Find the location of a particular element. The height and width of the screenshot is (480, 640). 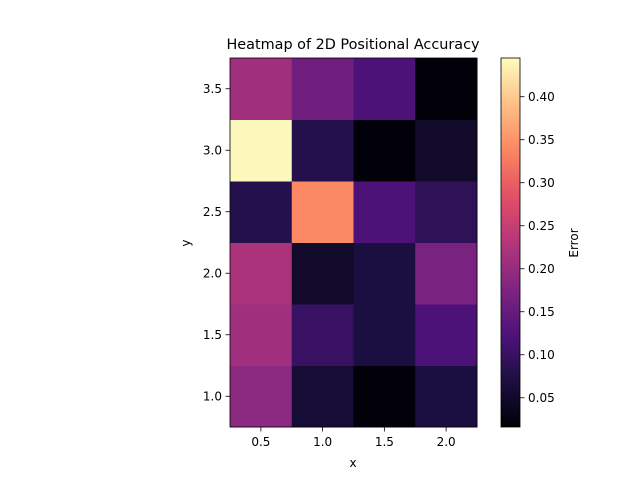

y-tick-label: 1.0 is located at coordinates (212, 397).